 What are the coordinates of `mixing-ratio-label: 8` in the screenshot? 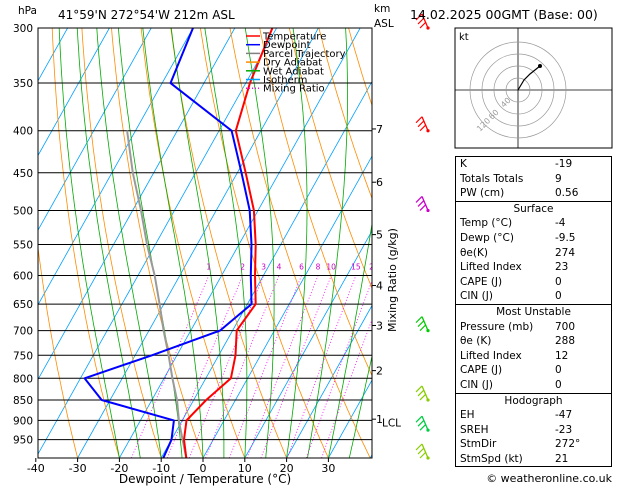 It's located at (318, 267).